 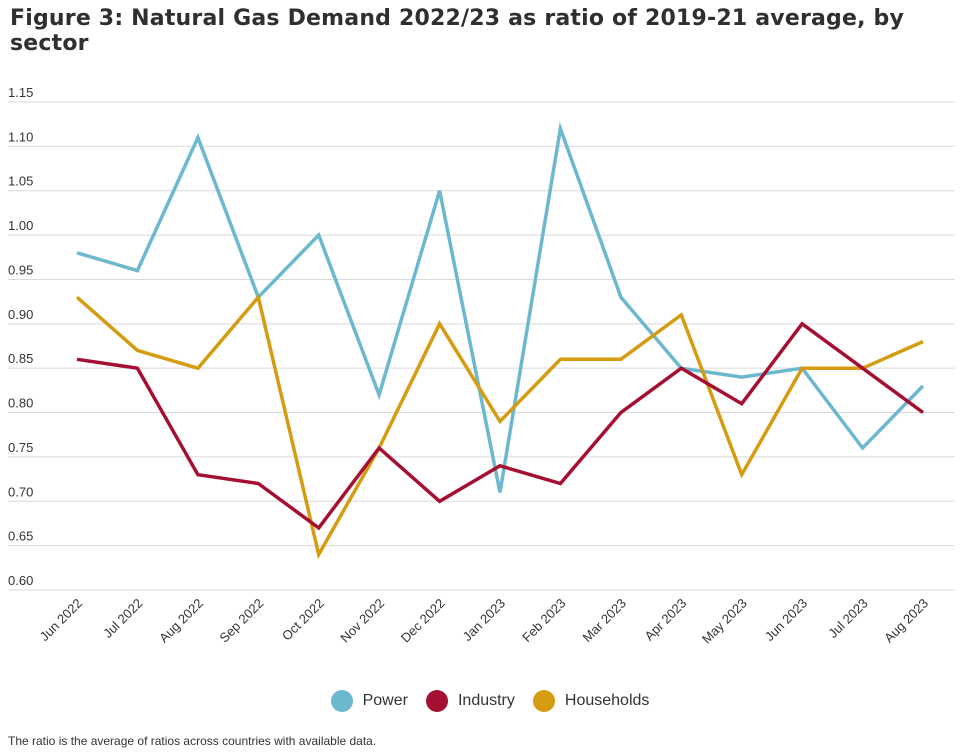 I want to click on x-tick-label: Aug 2023, so click(x=906, y=621).